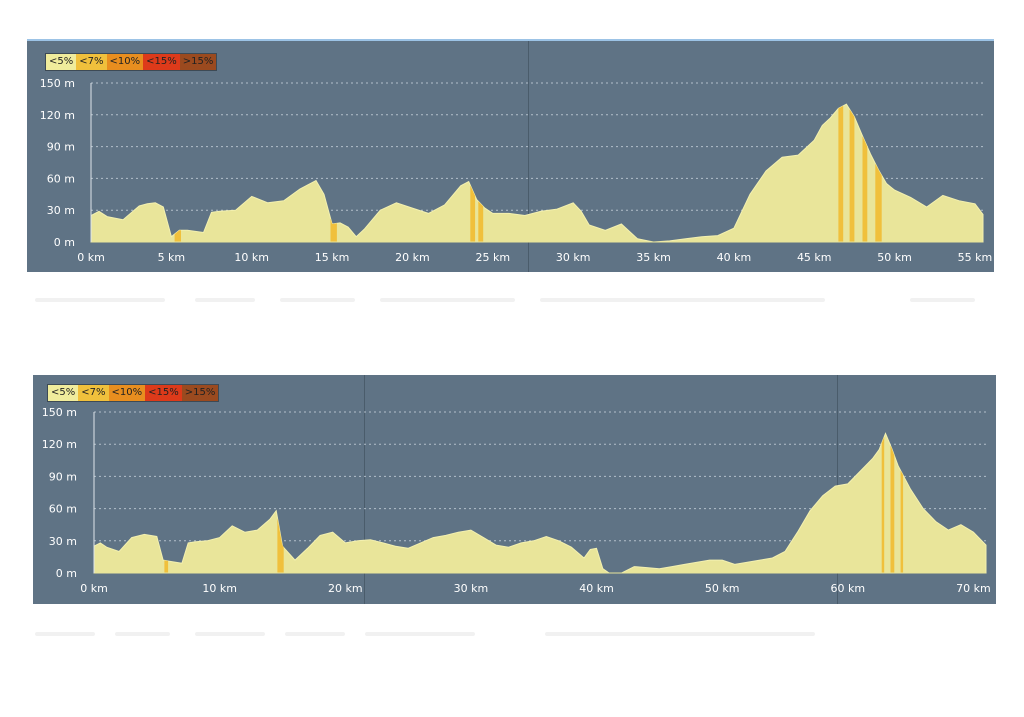  What do you see at coordinates (814, 257) in the screenshot?
I see `x-tick-label: 45 km` at bounding box center [814, 257].